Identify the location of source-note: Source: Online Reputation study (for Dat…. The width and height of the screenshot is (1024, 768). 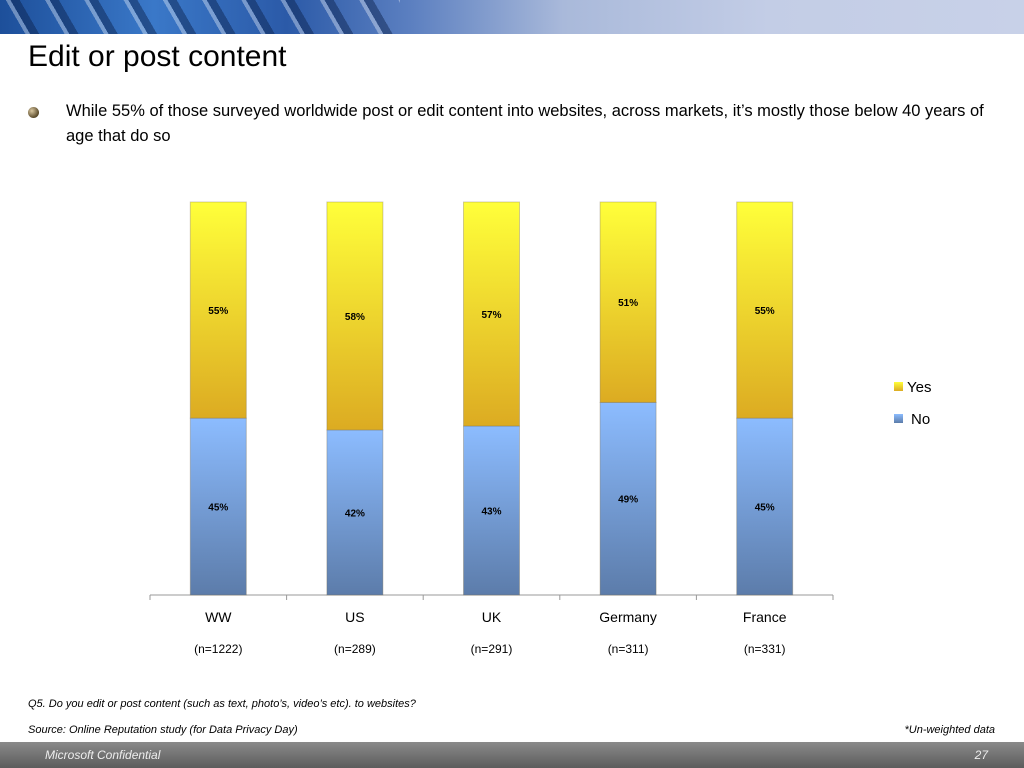
(163, 730).